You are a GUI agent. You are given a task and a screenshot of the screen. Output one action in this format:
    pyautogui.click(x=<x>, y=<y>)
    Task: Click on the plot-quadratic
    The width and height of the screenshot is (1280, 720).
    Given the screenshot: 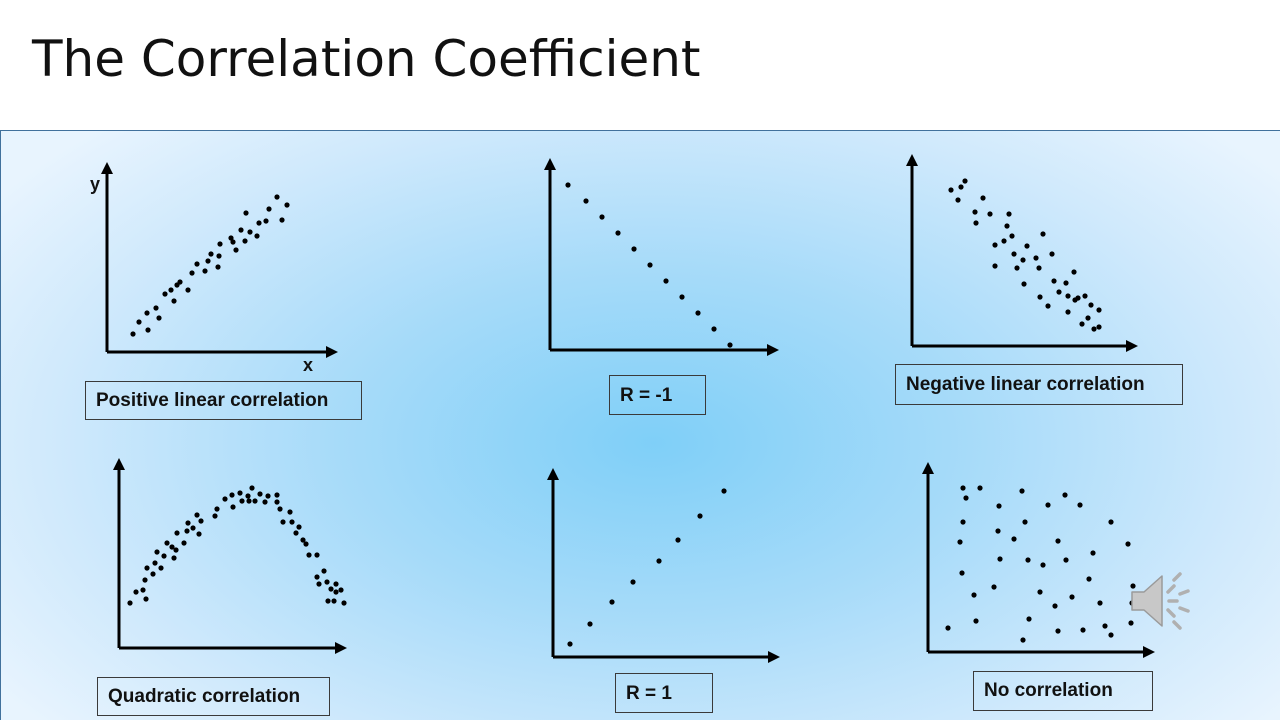 What is the action you would take?
    pyautogui.click(x=230, y=556)
    